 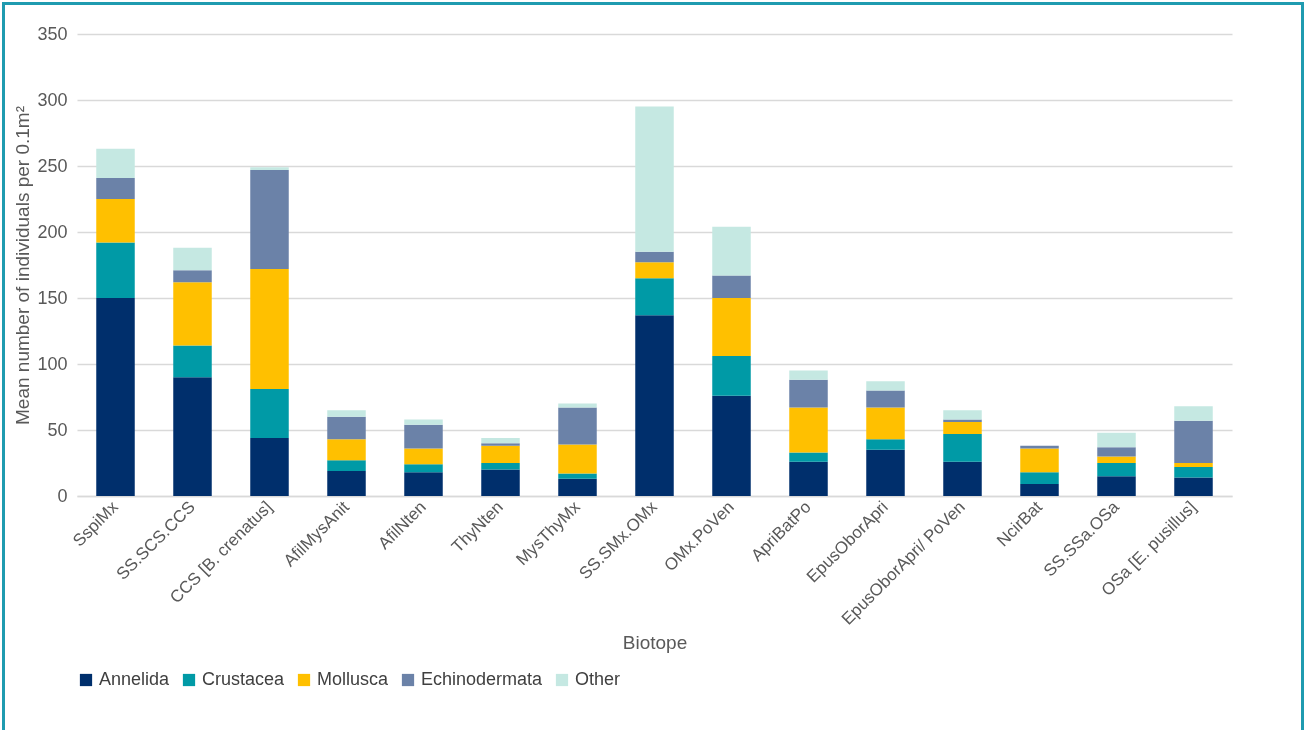 I want to click on x-axis-title: Biotope, so click(x=655, y=642).